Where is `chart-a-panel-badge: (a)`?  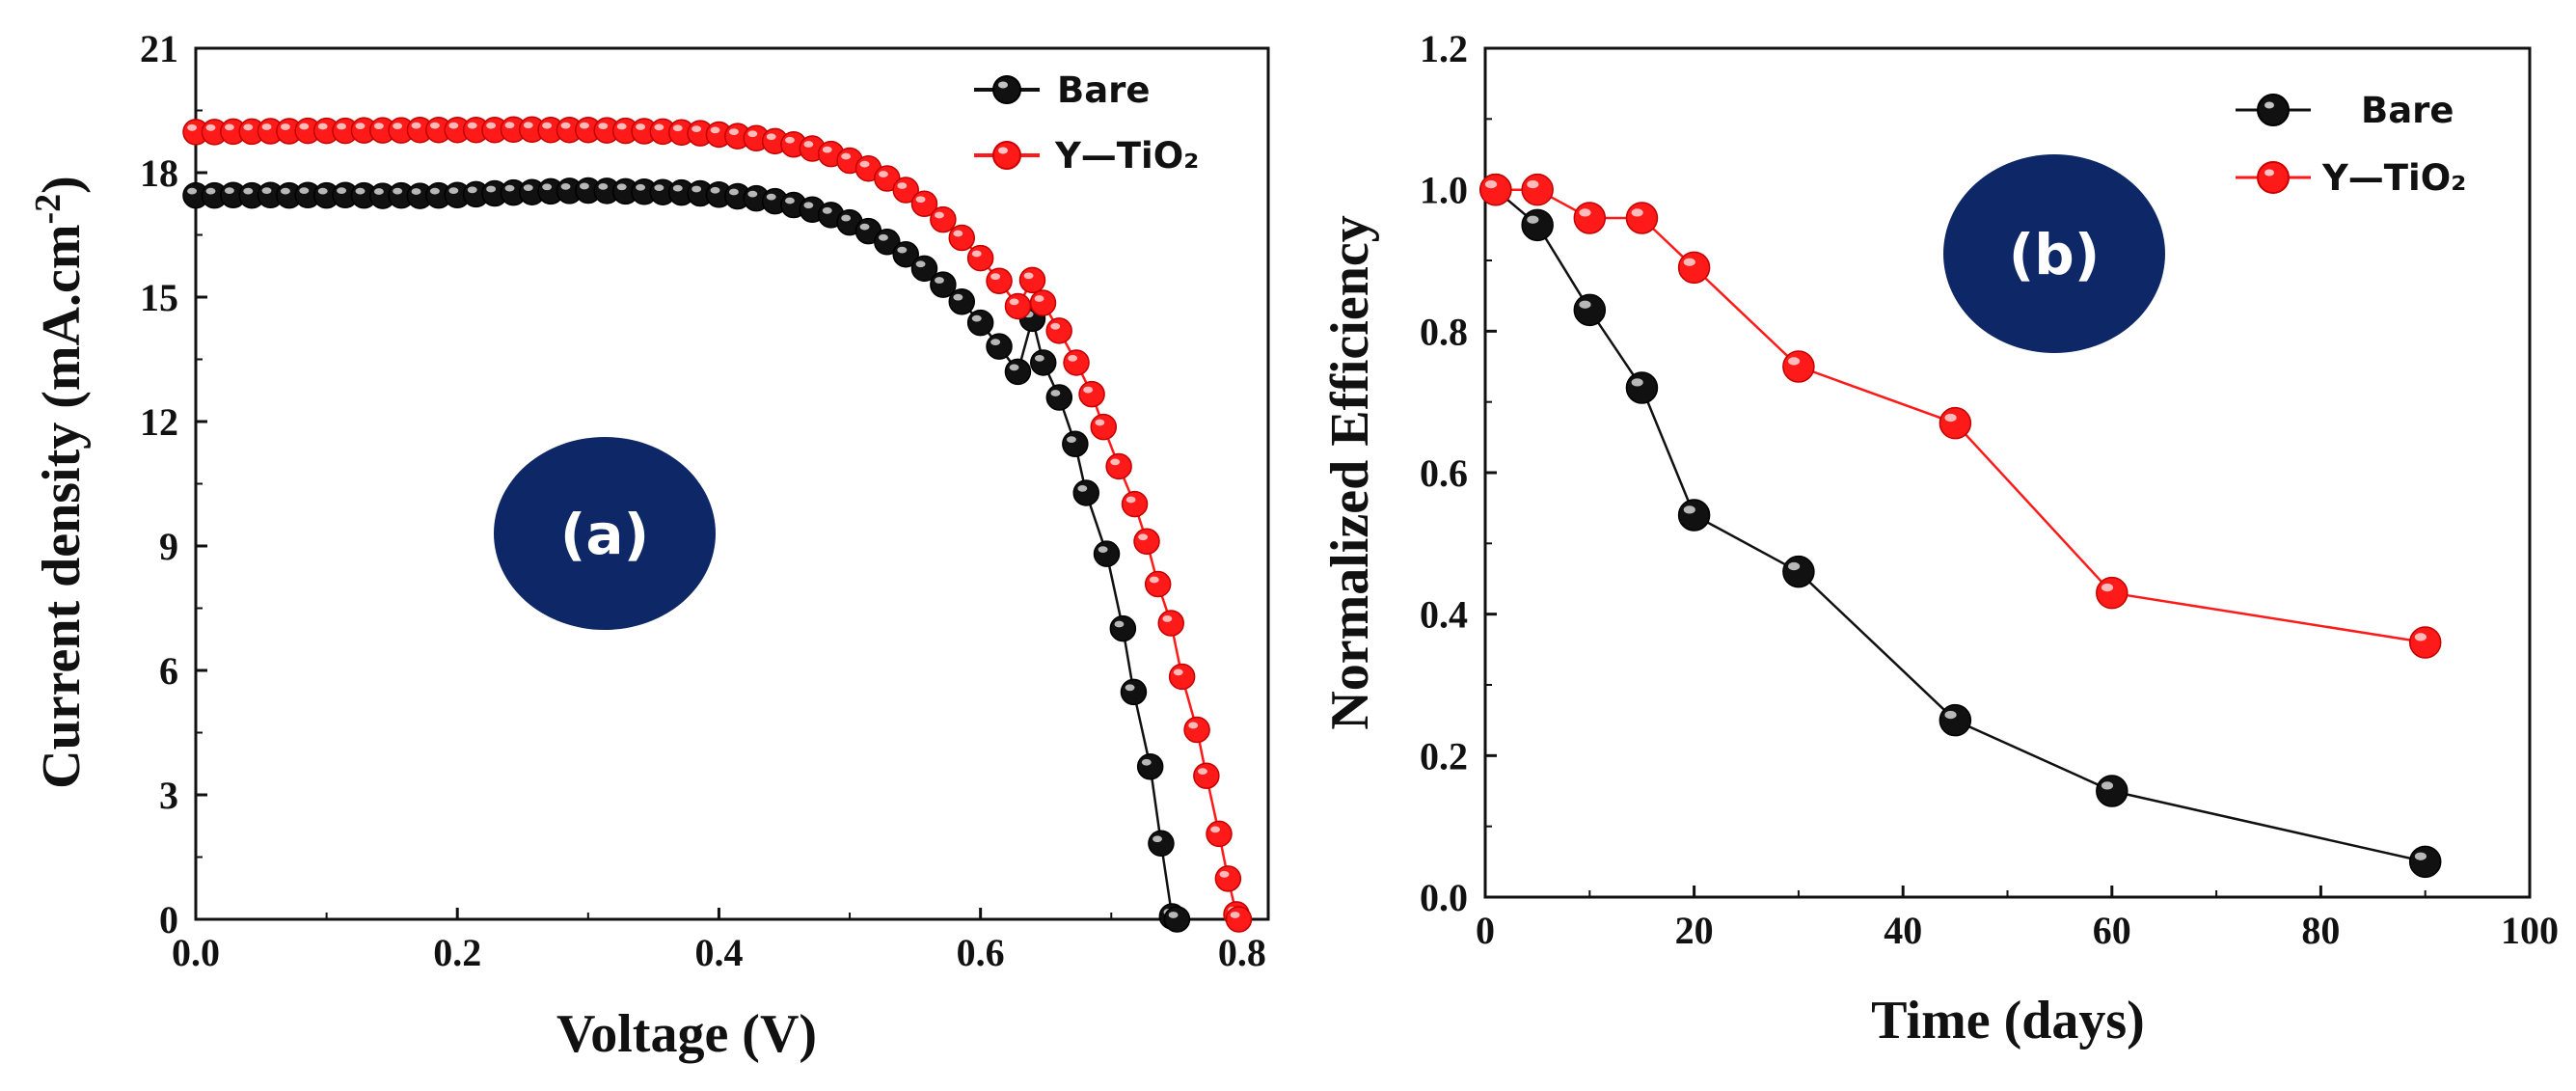 chart-a-panel-badge: (a) is located at coordinates (605, 533).